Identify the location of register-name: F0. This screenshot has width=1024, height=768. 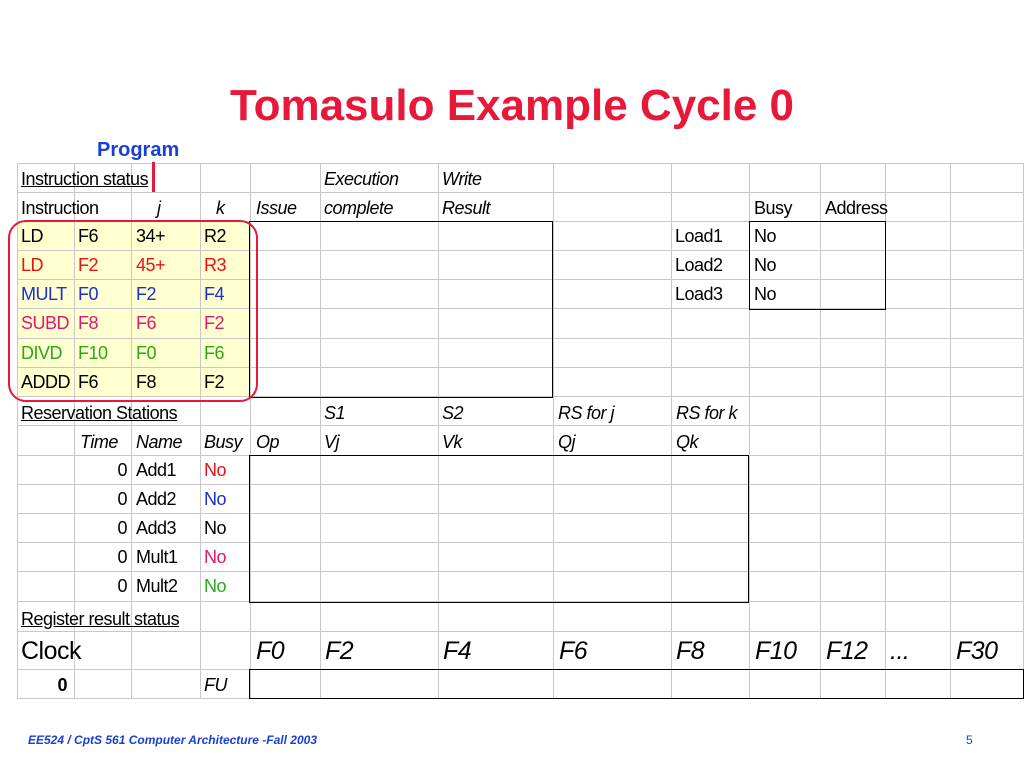
(270, 651).